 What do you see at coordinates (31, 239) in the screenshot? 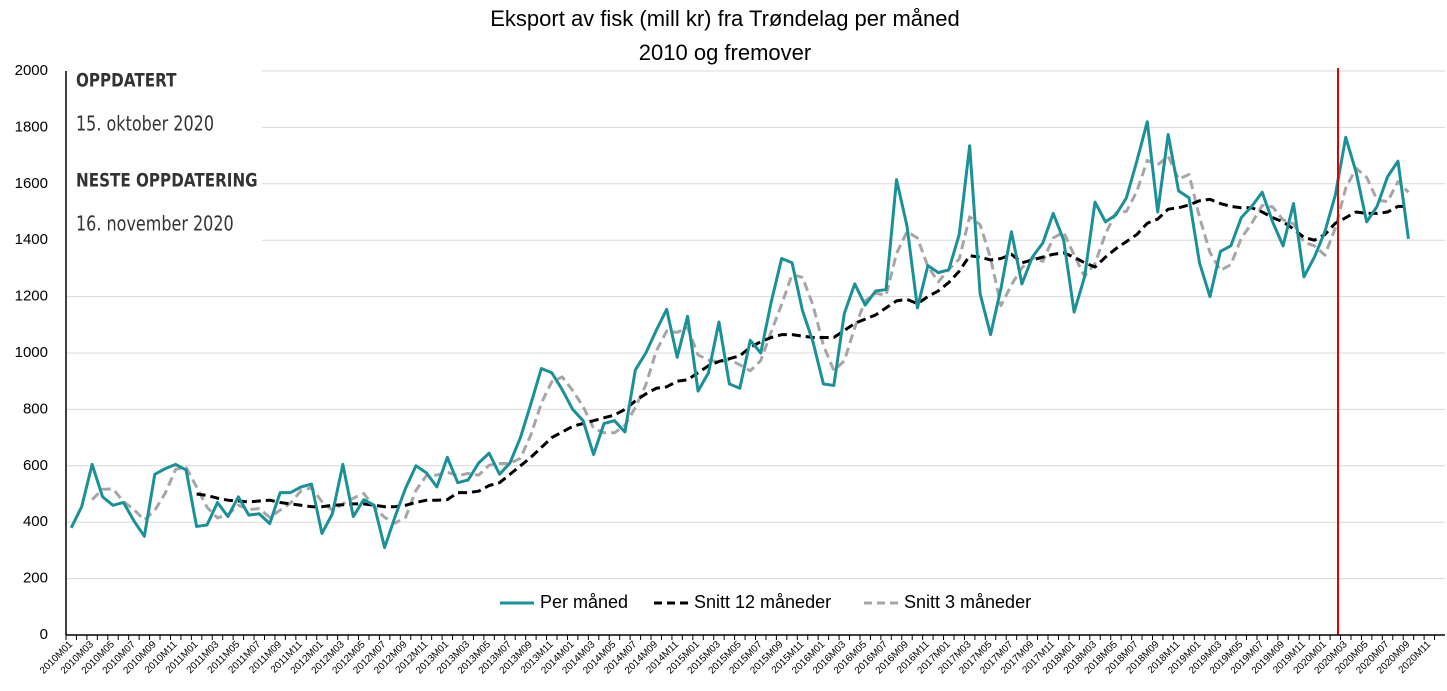
I see `y-tick-label: 1400` at bounding box center [31, 239].